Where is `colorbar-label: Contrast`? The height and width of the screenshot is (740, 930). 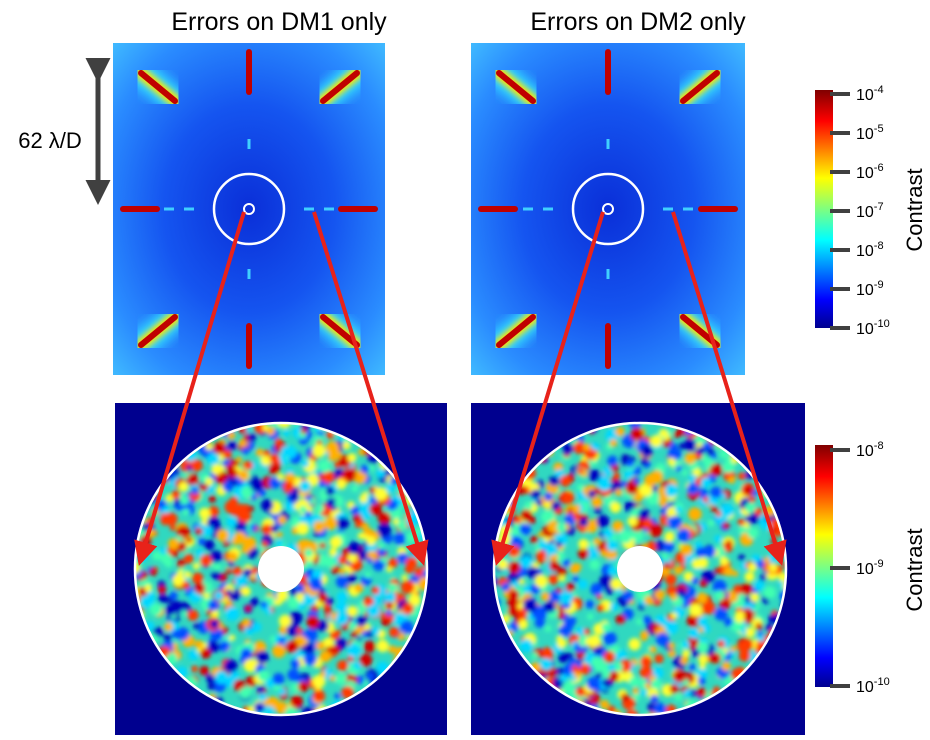 colorbar-label: Contrast is located at coordinates (914, 569).